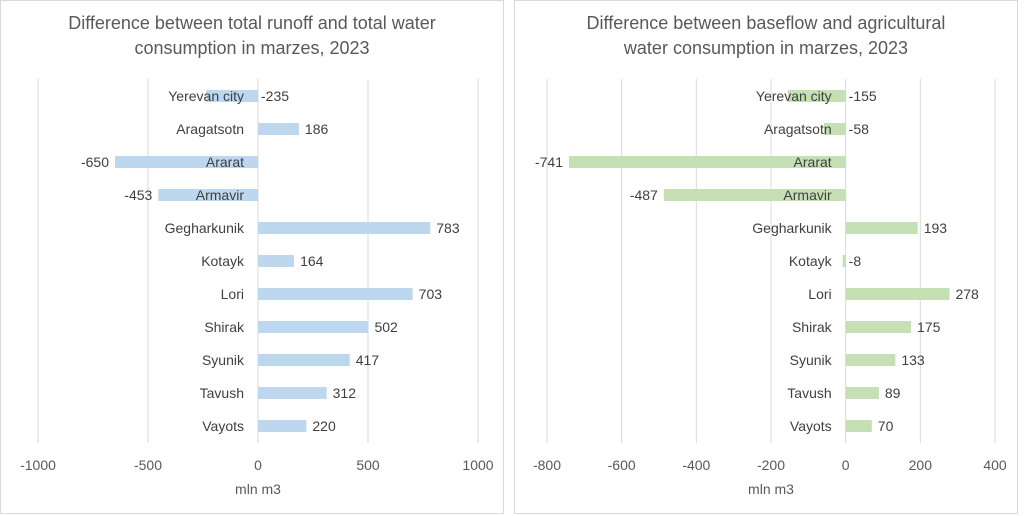 The image size is (1024, 516). Describe the element at coordinates (368, 360) in the screenshot. I see `data-label: 417` at that location.